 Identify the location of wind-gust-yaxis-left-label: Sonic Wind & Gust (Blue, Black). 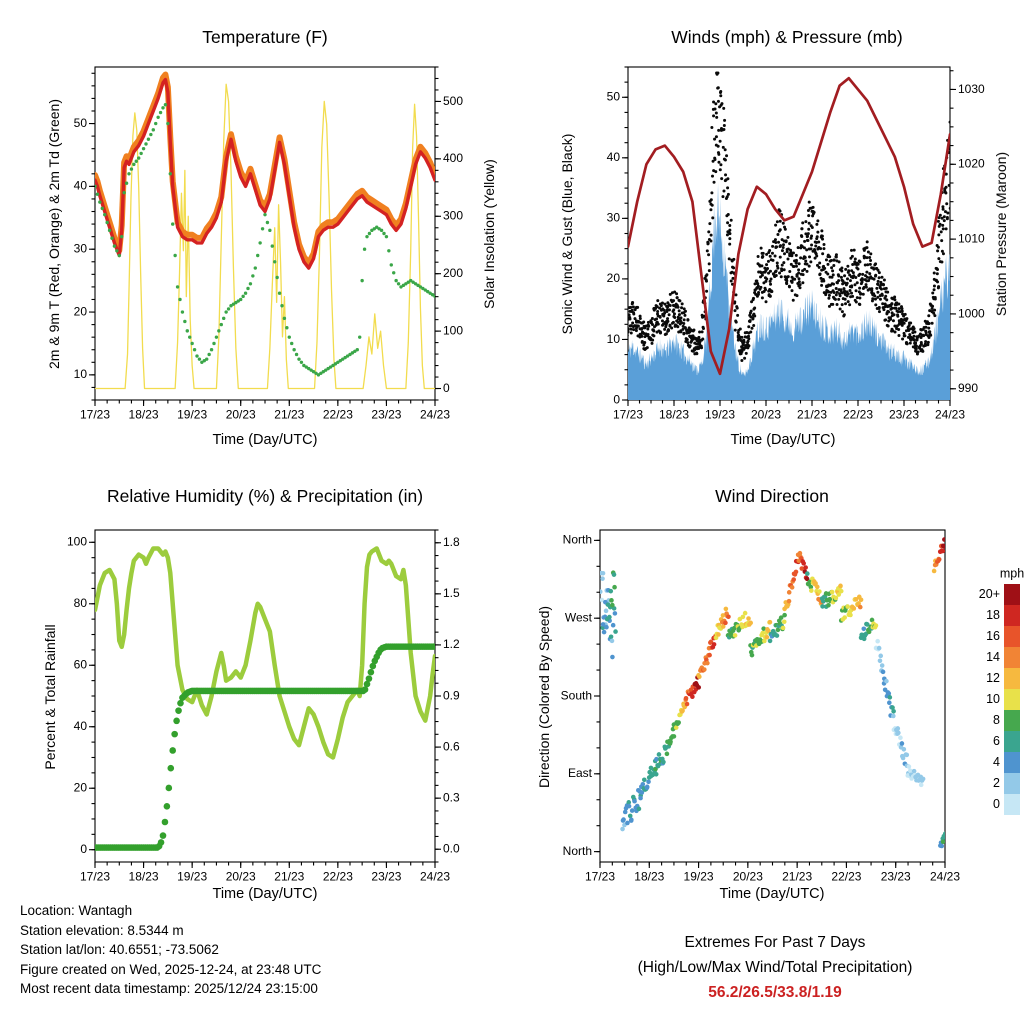
(567, 234).